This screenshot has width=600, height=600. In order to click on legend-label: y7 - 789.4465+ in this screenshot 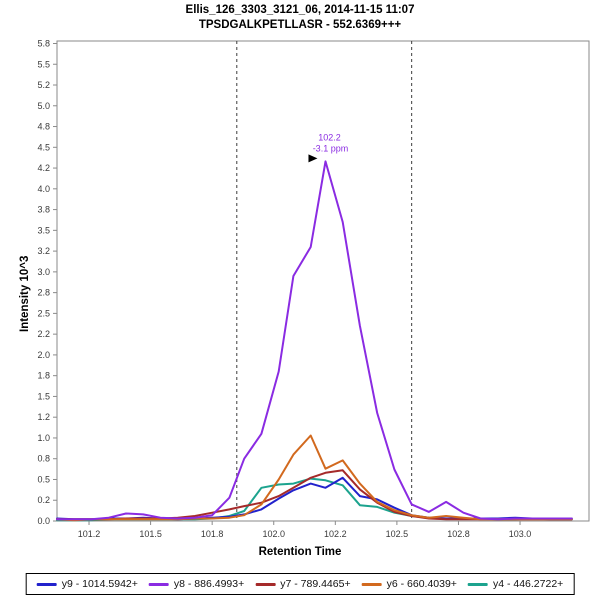, I will do `click(315, 584)`.